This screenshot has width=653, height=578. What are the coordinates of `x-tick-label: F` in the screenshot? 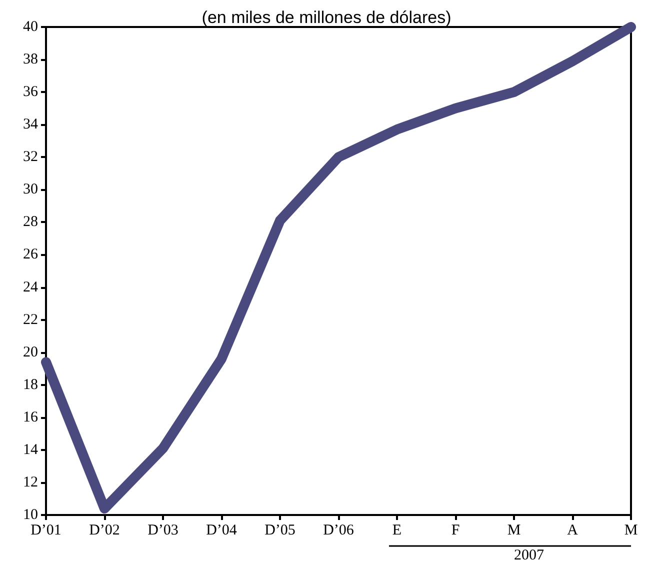 It's located at (455, 530).